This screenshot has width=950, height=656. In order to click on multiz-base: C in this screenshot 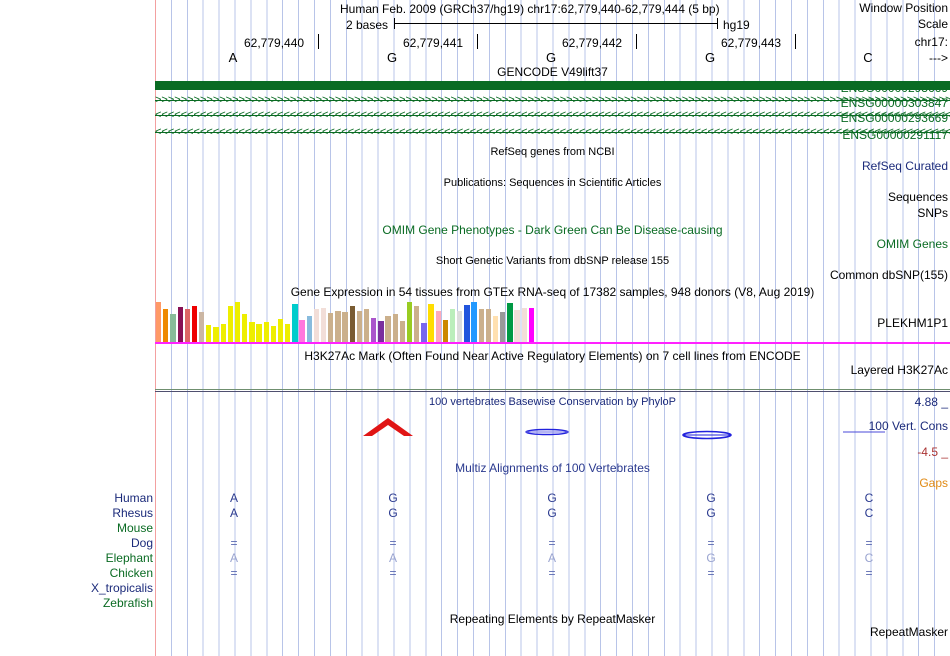, I will do `click(869, 558)`.